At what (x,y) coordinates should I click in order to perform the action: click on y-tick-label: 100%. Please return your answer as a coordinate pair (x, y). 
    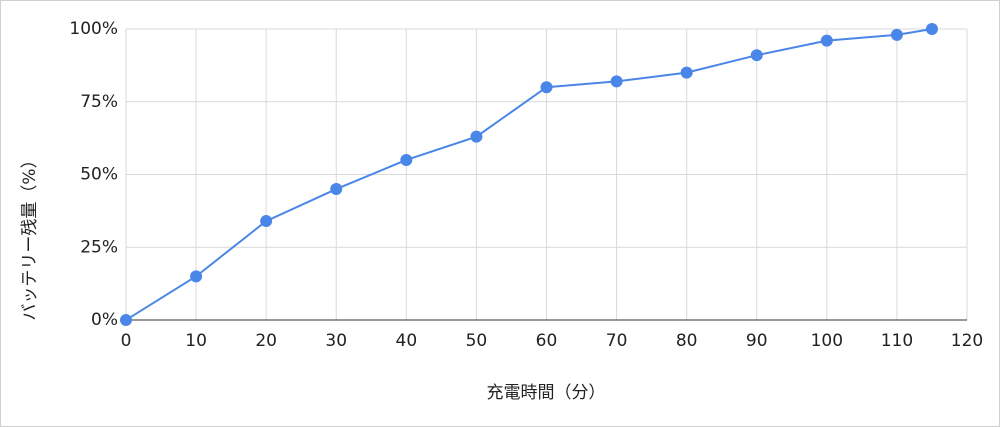
    Looking at the image, I should click on (93, 29).